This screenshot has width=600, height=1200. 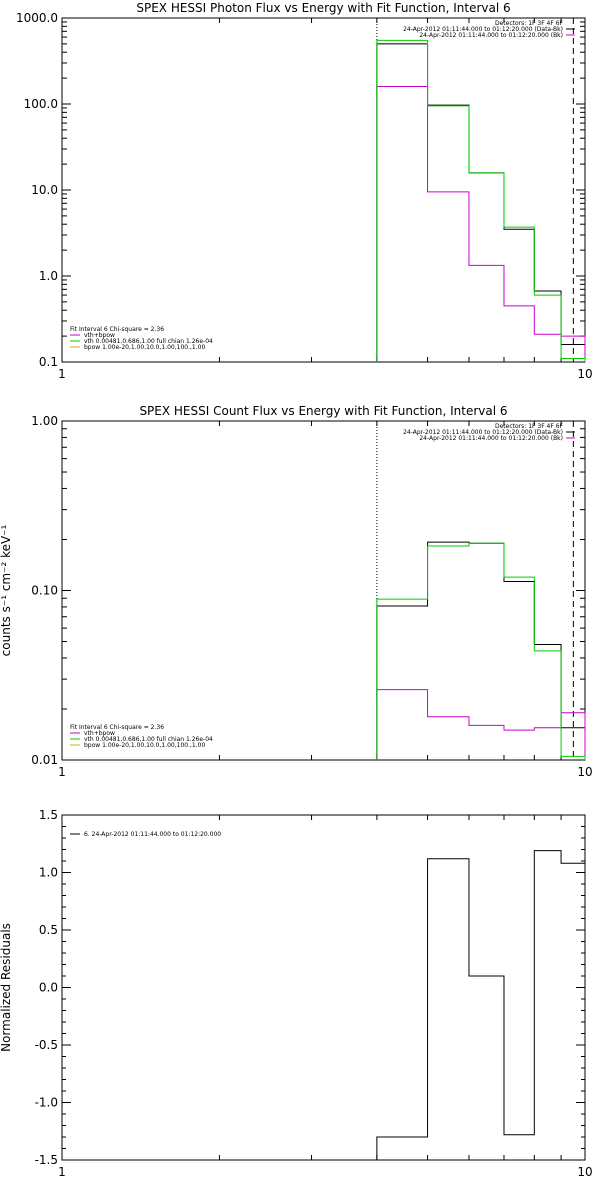 What do you see at coordinates (44, 760) in the screenshot?
I see `y-tick-label: 0.01` at bounding box center [44, 760].